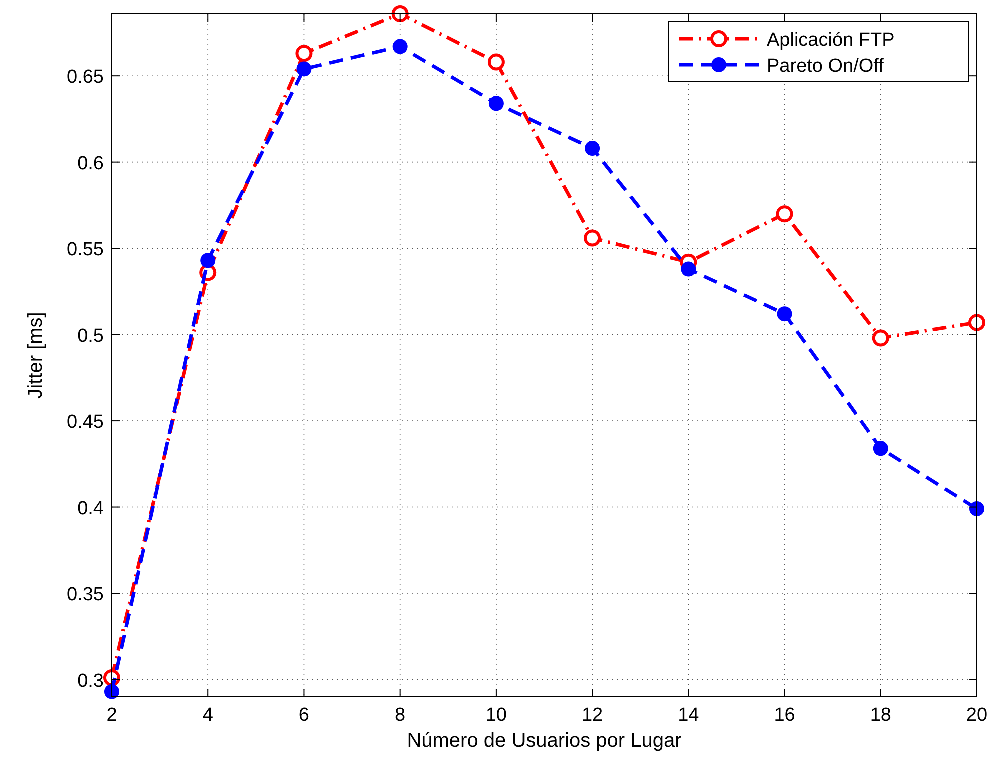 This screenshot has height=769, width=995. What do you see at coordinates (91, 163) in the screenshot?
I see `y-tick-label: 0.6` at bounding box center [91, 163].